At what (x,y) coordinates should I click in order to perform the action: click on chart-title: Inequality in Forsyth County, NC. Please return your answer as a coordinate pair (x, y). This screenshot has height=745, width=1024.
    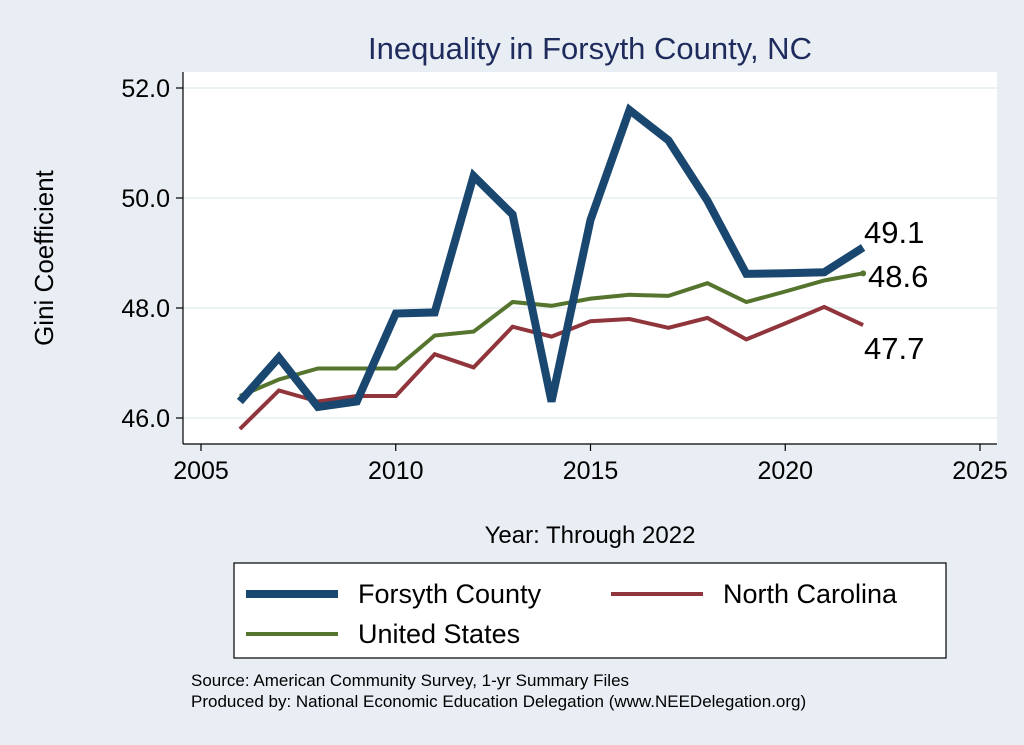
    Looking at the image, I should click on (590, 48).